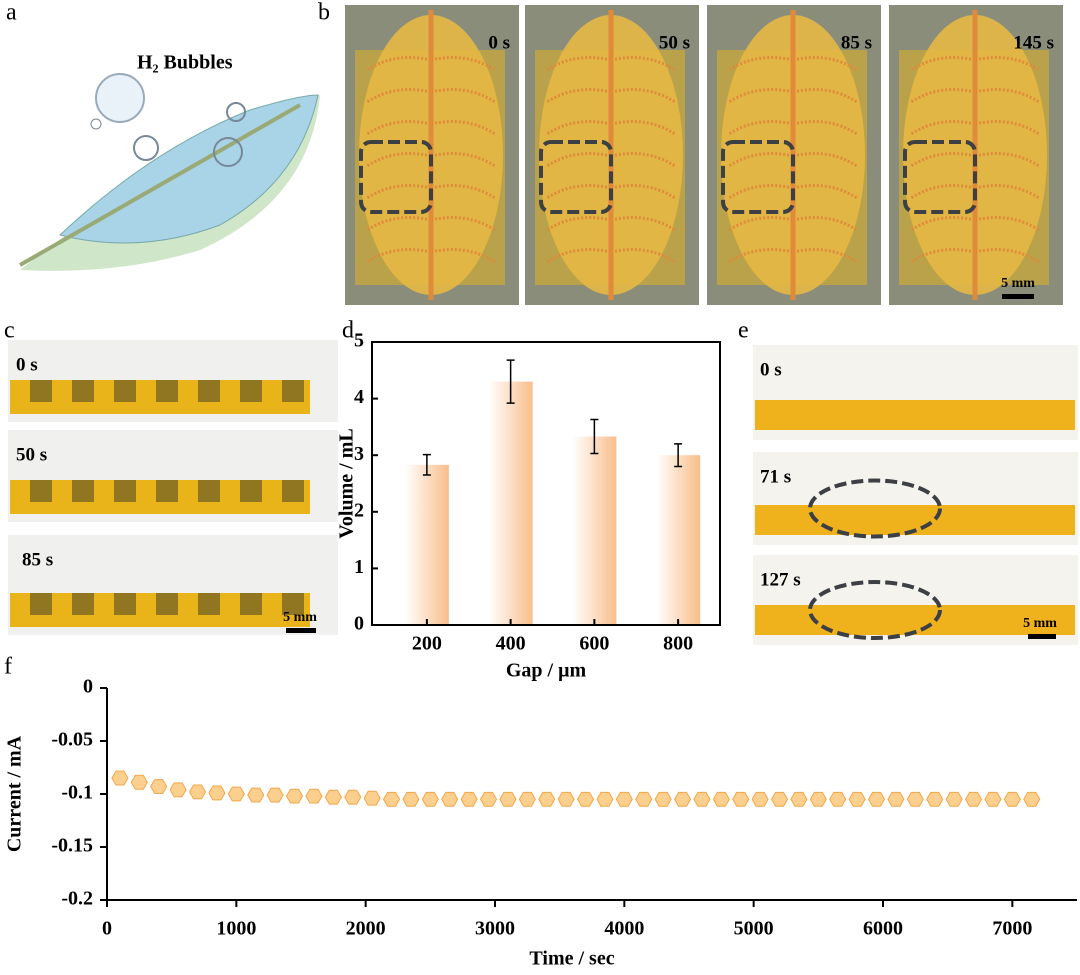 Image resolution: width=1080 pixels, height=975 pixels. What do you see at coordinates (754, 929) in the screenshot?
I see `x-tick-label: 5000` at bounding box center [754, 929].